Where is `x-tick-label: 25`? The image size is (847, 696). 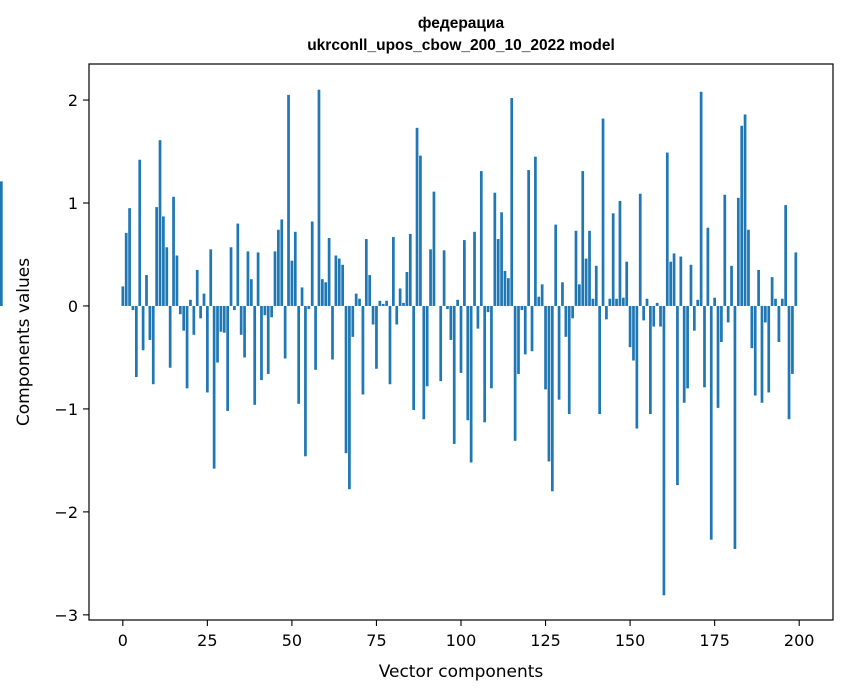 x-tick-label: 25 is located at coordinates (207, 640).